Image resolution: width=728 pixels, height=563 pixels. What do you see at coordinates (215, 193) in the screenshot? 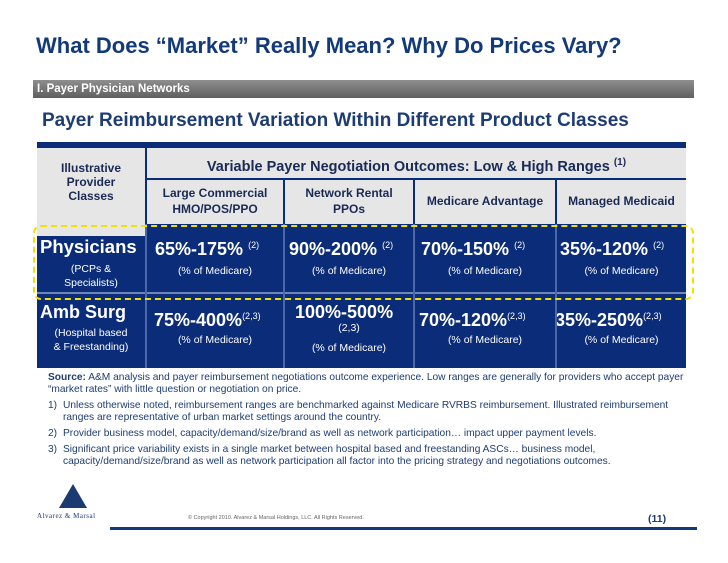
I see `col-header-line: Large Commercial` at bounding box center [215, 193].